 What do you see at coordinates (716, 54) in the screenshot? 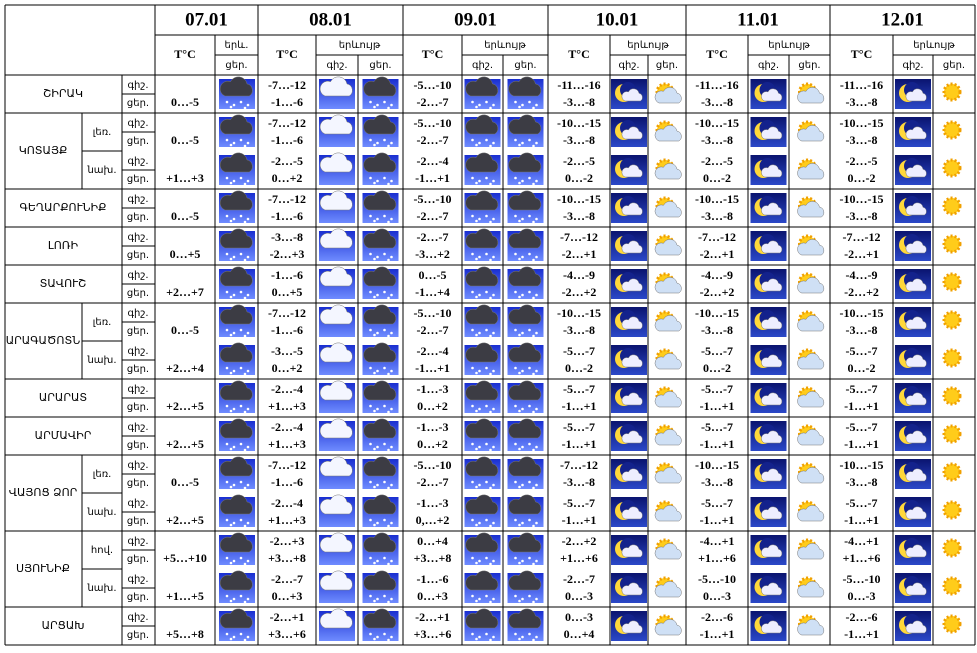
I see `temp-header: T°C` at bounding box center [716, 54].